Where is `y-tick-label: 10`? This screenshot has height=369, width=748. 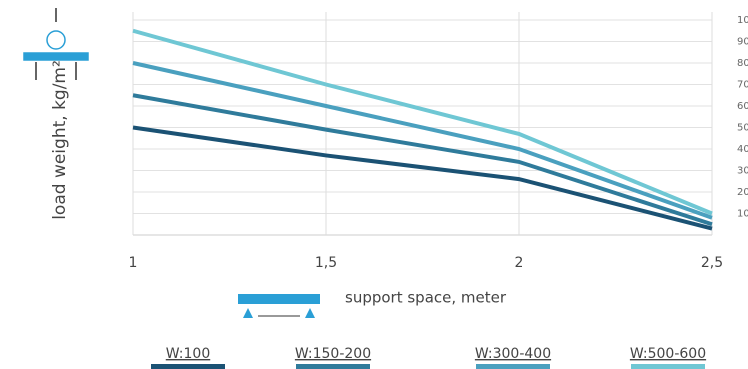
y-tick-label: 10 is located at coordinates (742, 214).